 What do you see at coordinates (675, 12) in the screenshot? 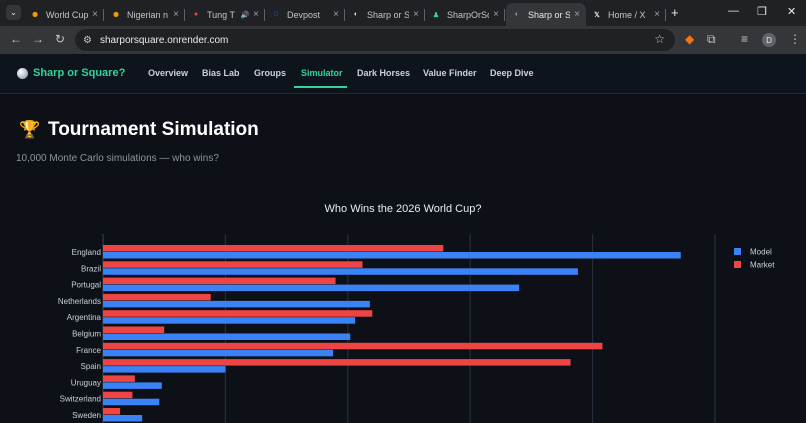
I see `new-tab-button: +` at bounding box center [675, 12].